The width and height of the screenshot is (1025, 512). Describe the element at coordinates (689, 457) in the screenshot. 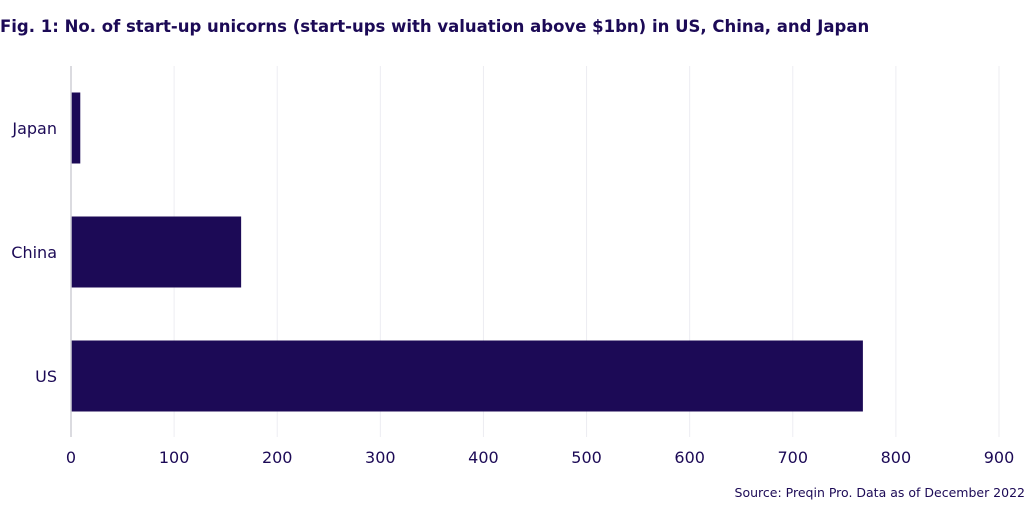

I see `x-tick-label: 600` at that location.